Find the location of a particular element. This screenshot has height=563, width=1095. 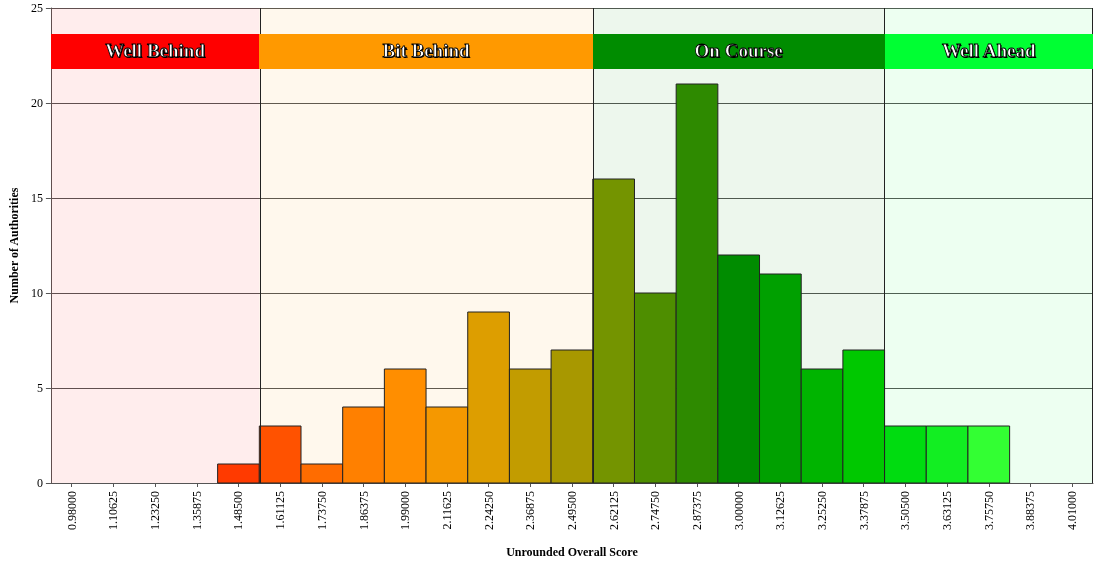

header-strip: Bit Behind is located at coordinates (426, 51).